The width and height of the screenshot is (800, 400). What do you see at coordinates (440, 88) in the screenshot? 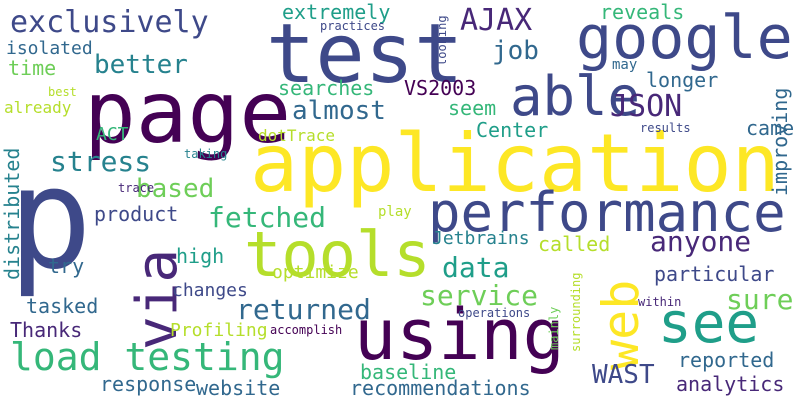
I see `word-vs2003: VS2003` at bounding box center [440, 88].